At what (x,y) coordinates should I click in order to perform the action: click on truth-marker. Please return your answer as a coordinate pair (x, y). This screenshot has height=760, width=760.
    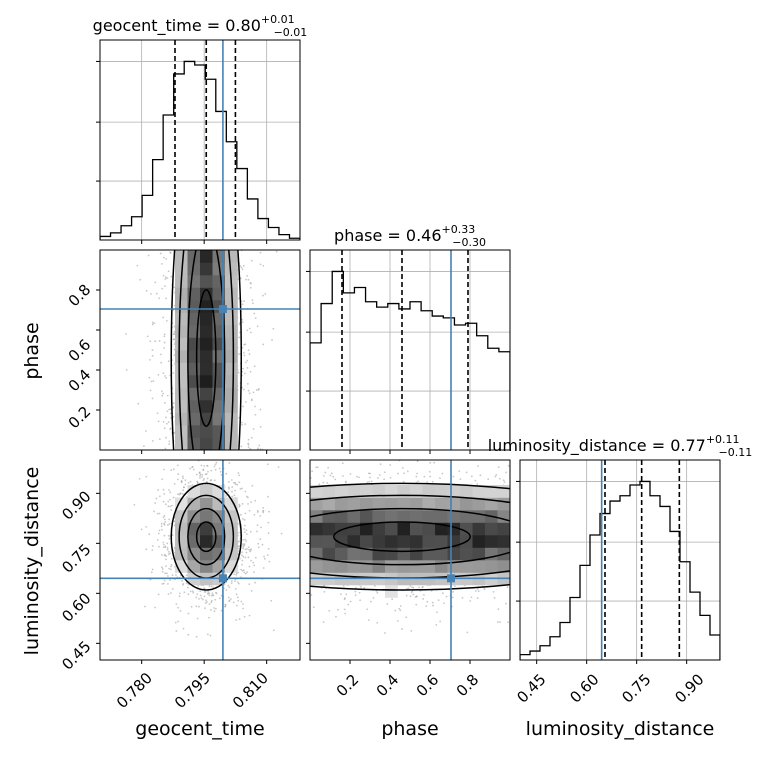
    Looking at the image, I should click on (222, 578).